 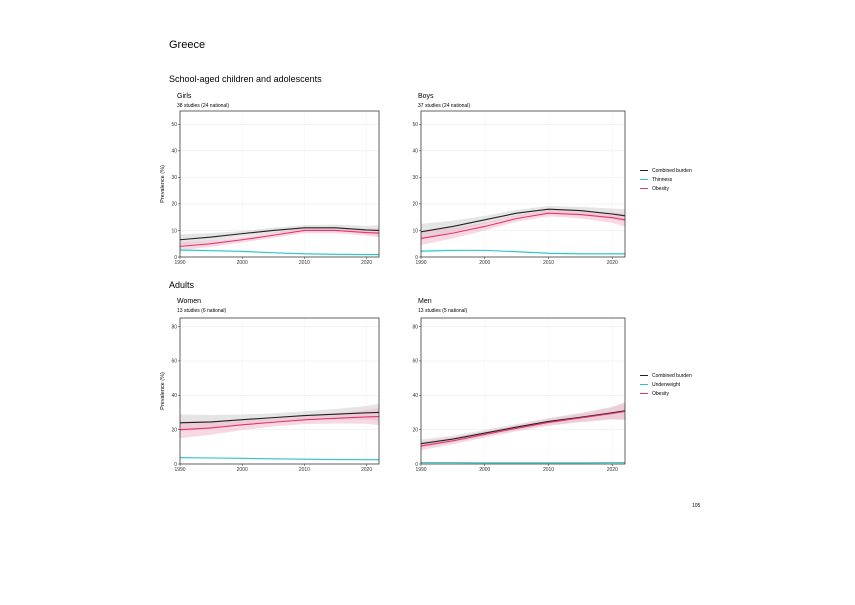 I want to click on panel-title-girls: Girls, so click(x=184, y=96).